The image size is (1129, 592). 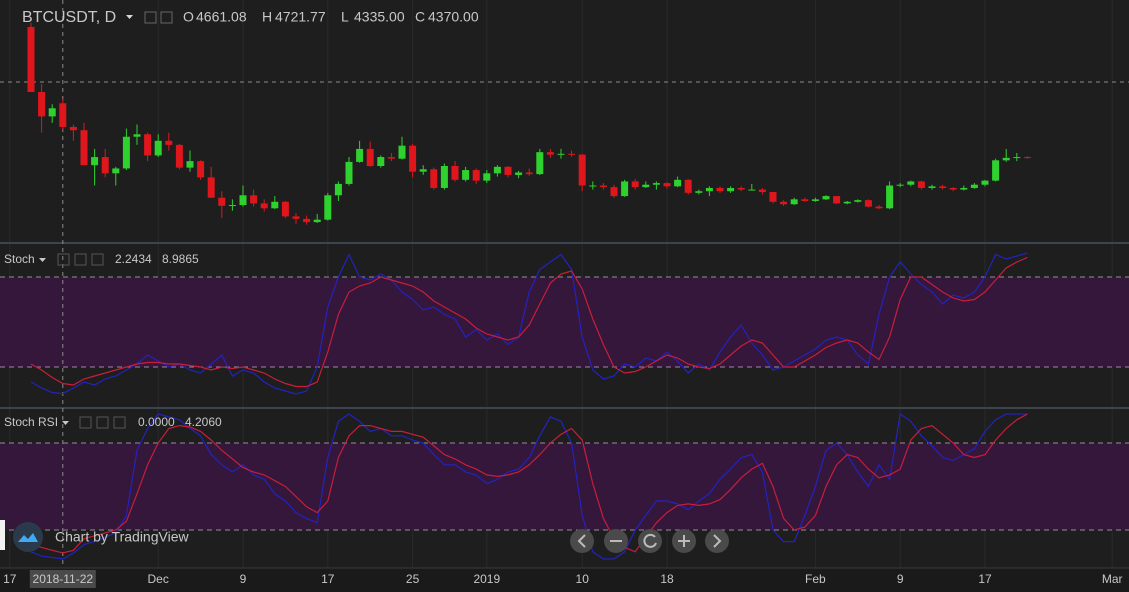 I want to click on x-tick-label: Feb, so click(x=815, y=579).